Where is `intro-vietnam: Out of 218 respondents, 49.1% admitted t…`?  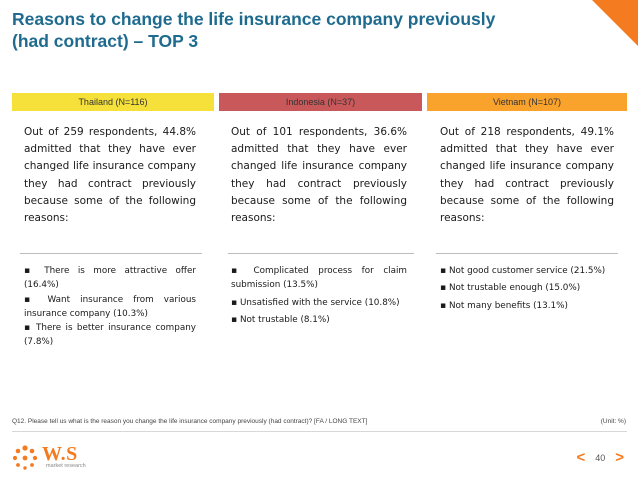 intro-vietnam: Out of 218 respondents, 49.1% admitted t… is located at coordinates (527, 175).